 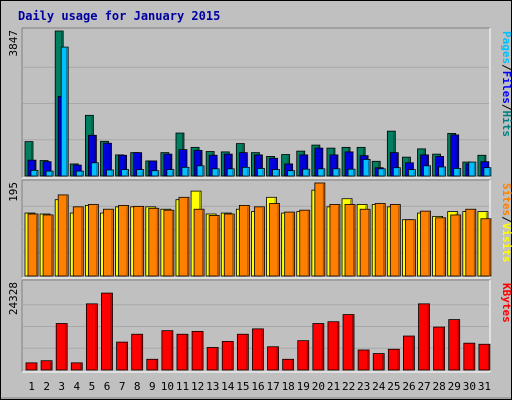 I want to click on y-max-label: 195, so click(x=13, y=192).